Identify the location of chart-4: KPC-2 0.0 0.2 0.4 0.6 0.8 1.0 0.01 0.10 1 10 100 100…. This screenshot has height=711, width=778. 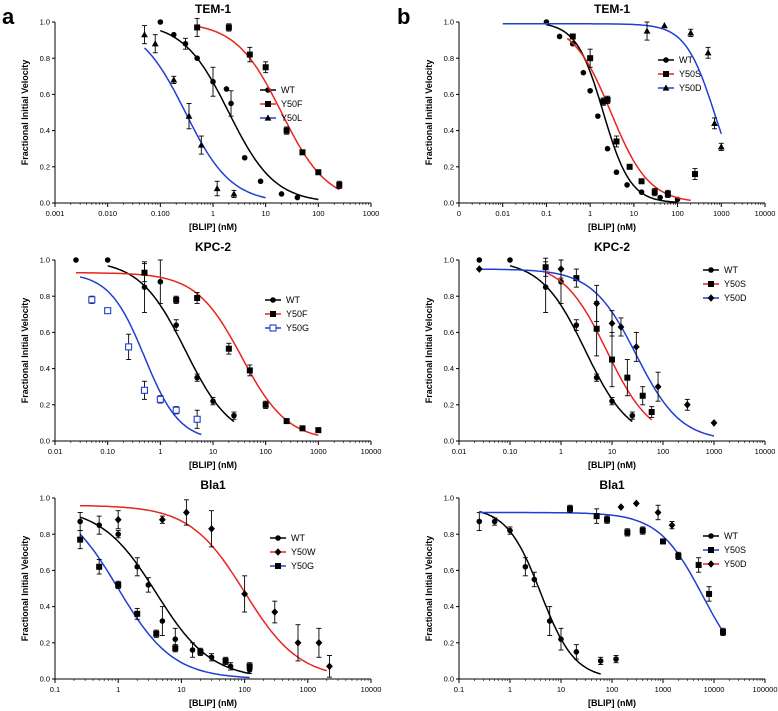
(599, 355).